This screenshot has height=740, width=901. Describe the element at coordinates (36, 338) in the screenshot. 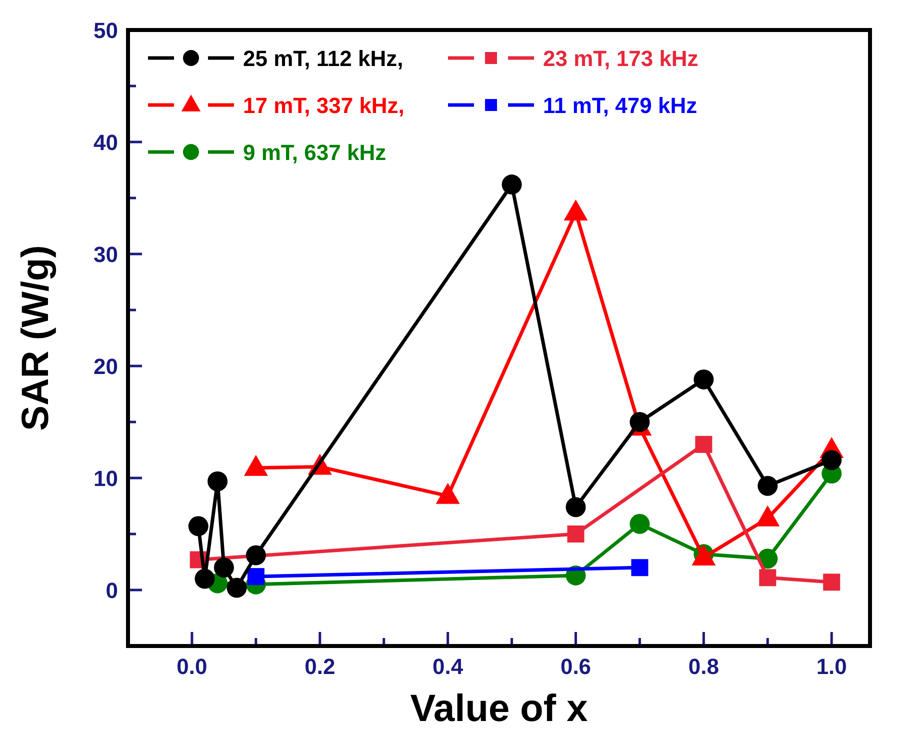

I see `y-axis-title: SAR (W/g)` at that location.